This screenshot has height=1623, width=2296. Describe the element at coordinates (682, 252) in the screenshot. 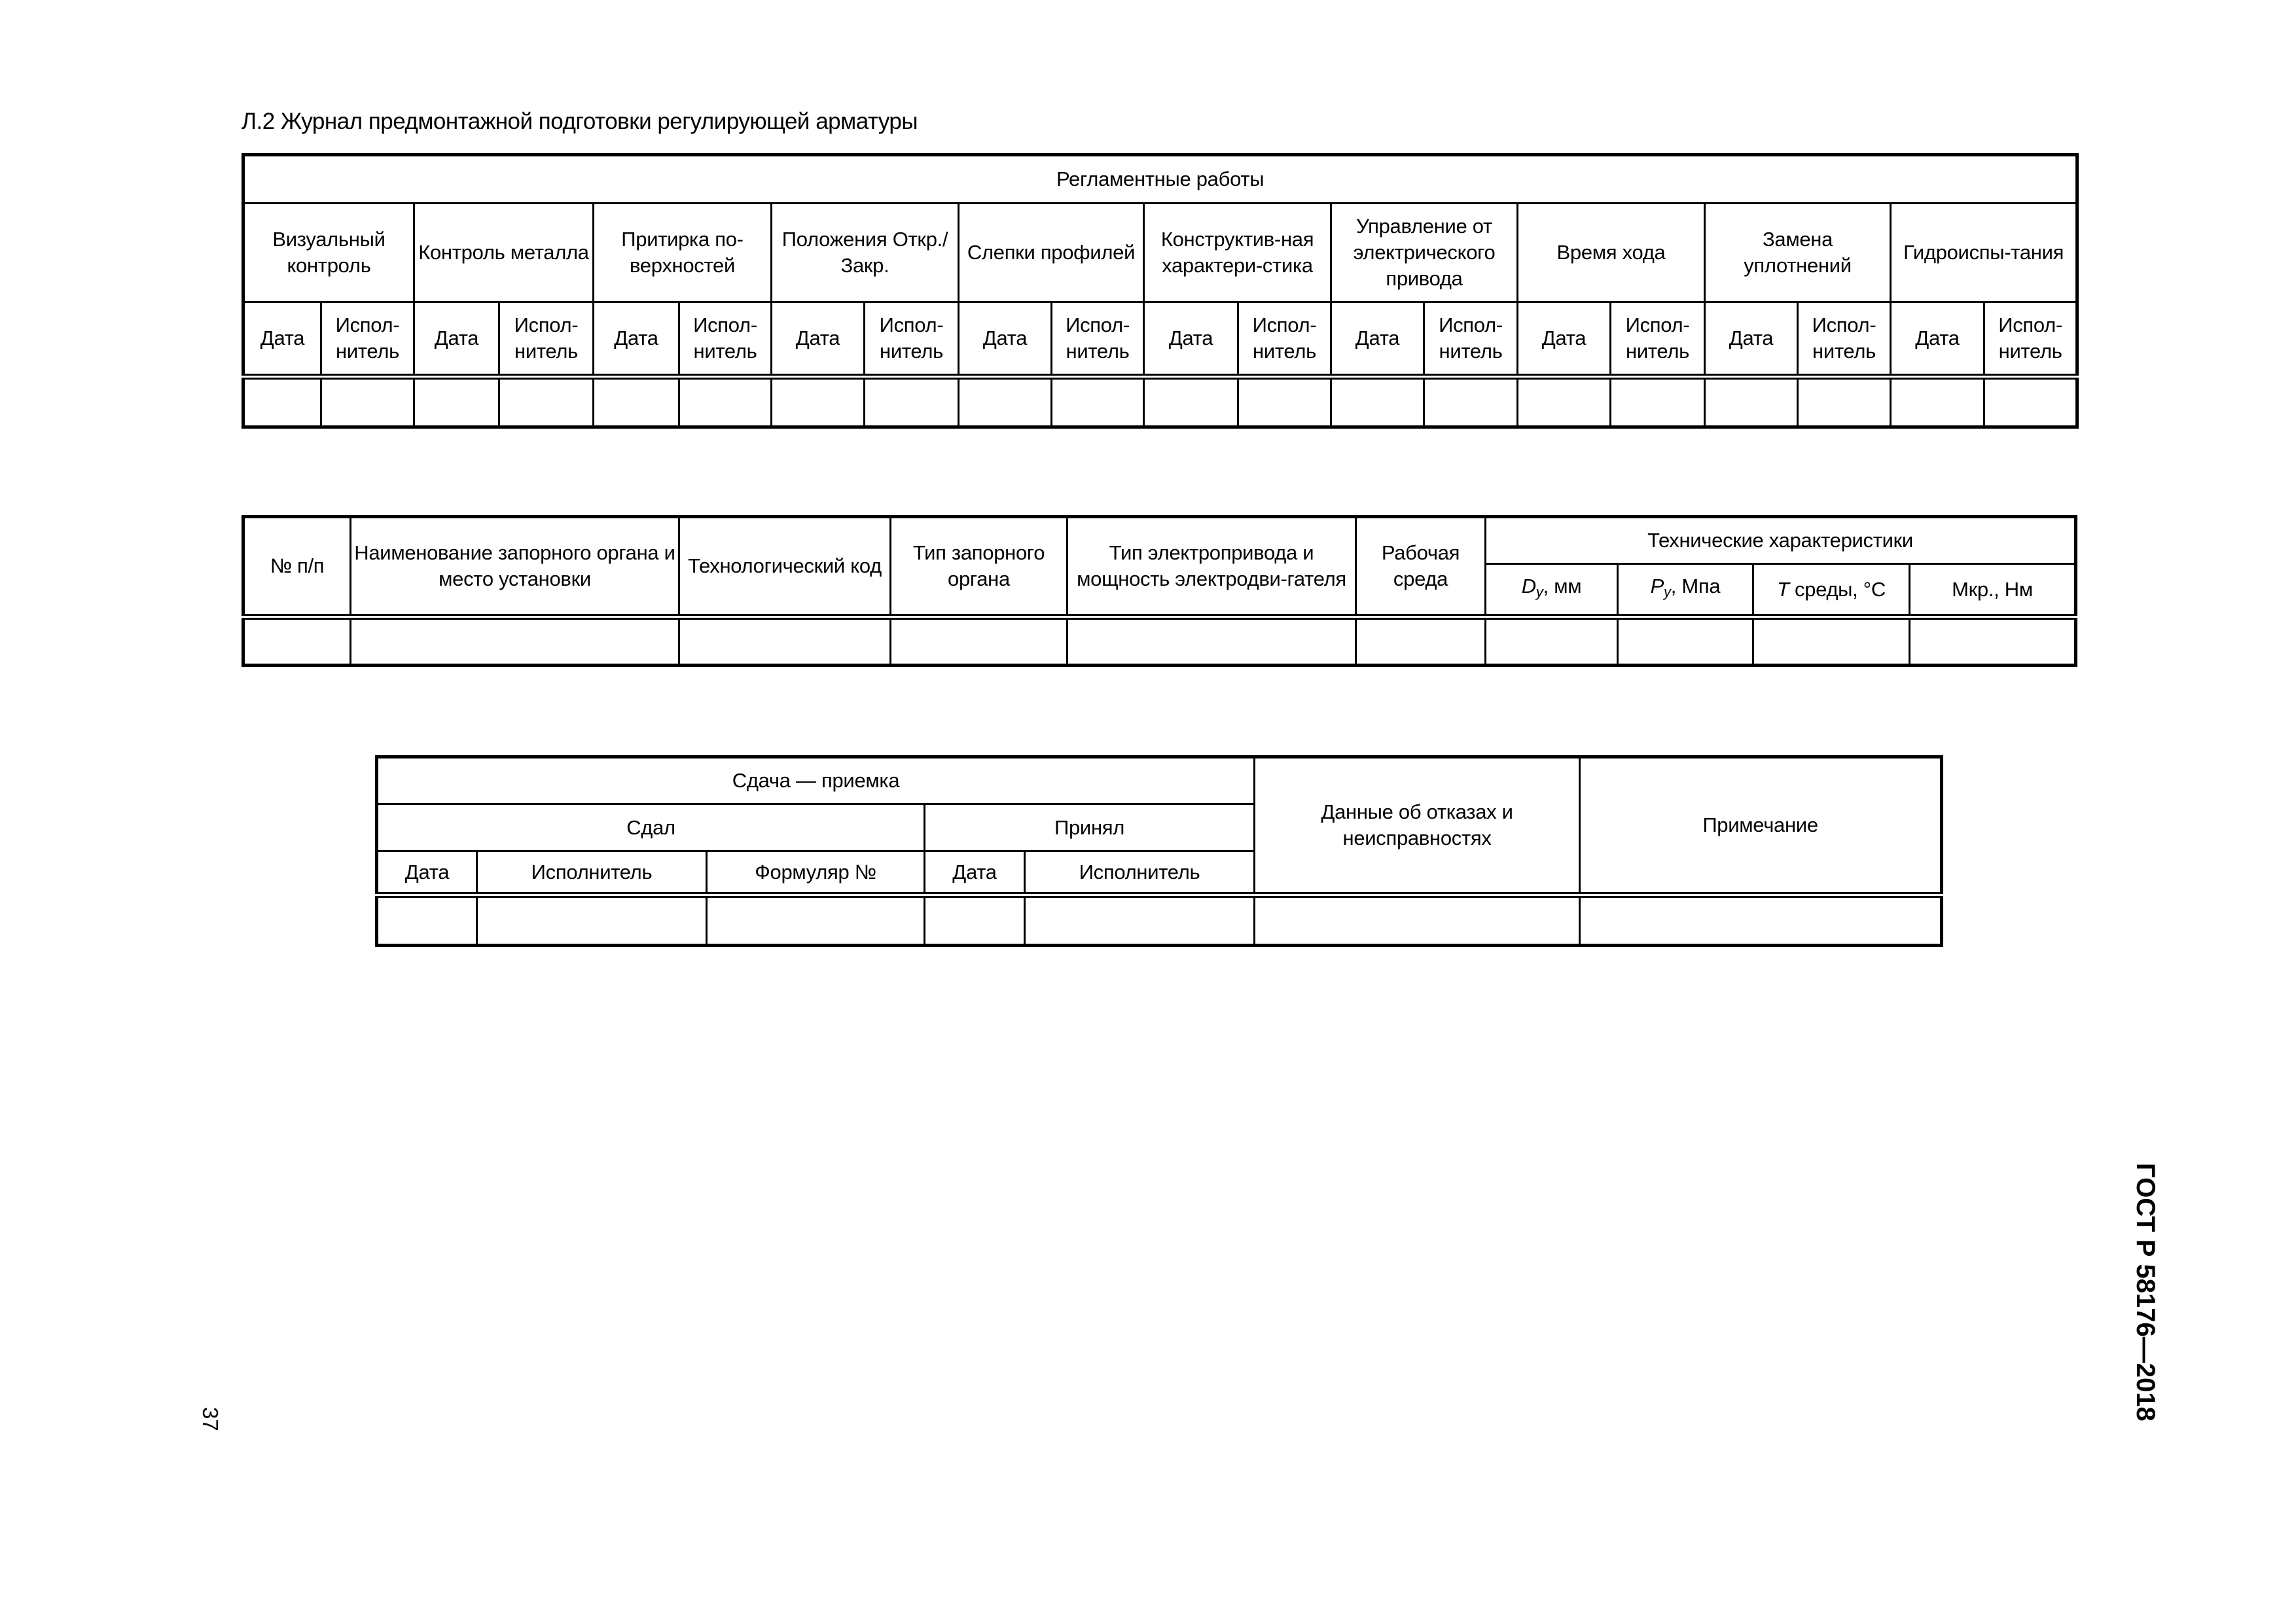

I see `work-group-header: Притирка по-верхностей` at that location.